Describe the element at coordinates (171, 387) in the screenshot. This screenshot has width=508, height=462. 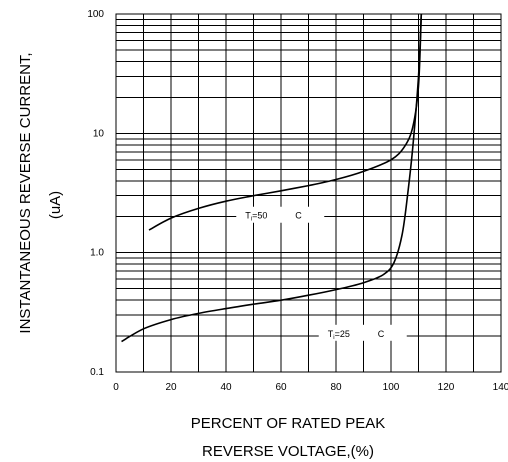
I see `x-tick-label: 20` at that location.